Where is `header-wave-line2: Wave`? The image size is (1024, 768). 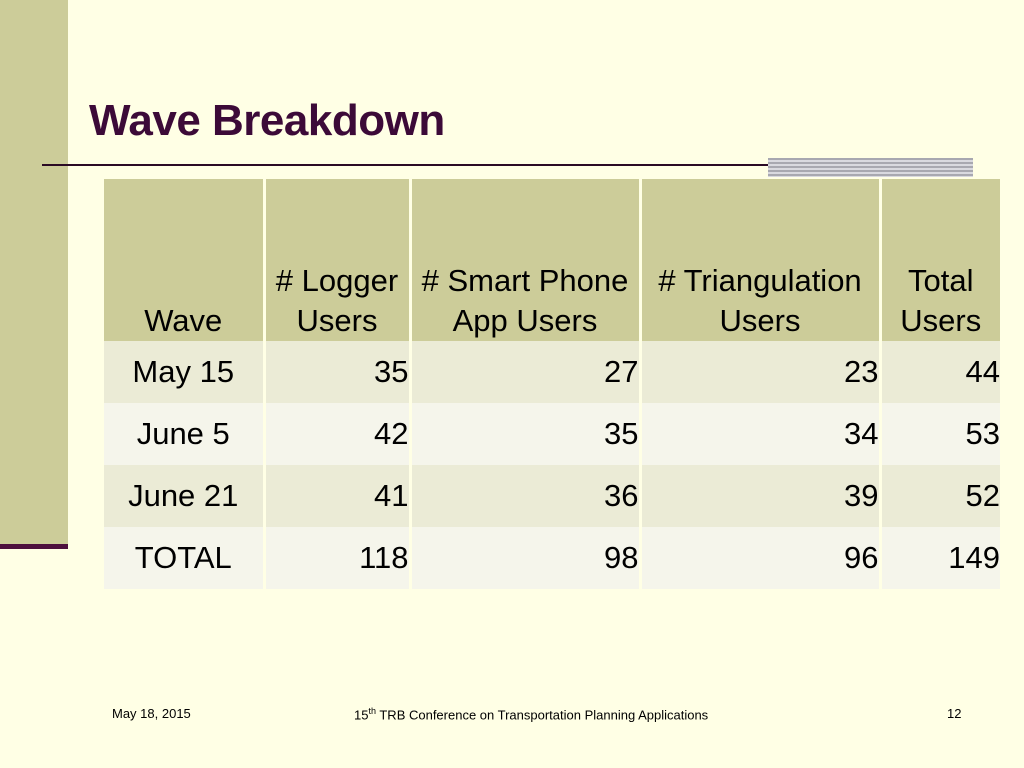 header-wave-line2: Wave is located at coordinates (183, 320).